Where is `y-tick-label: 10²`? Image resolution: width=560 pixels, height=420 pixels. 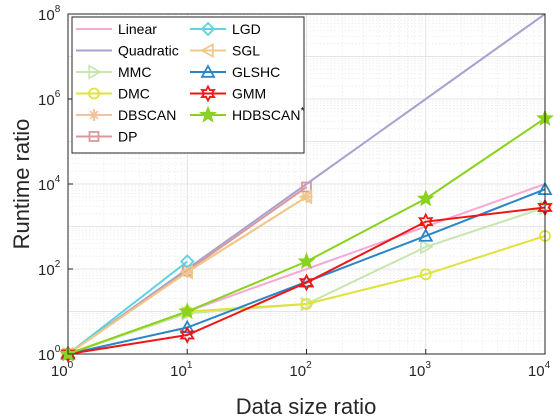 y-tick-label: 10² is located at coordinates (49, 269).